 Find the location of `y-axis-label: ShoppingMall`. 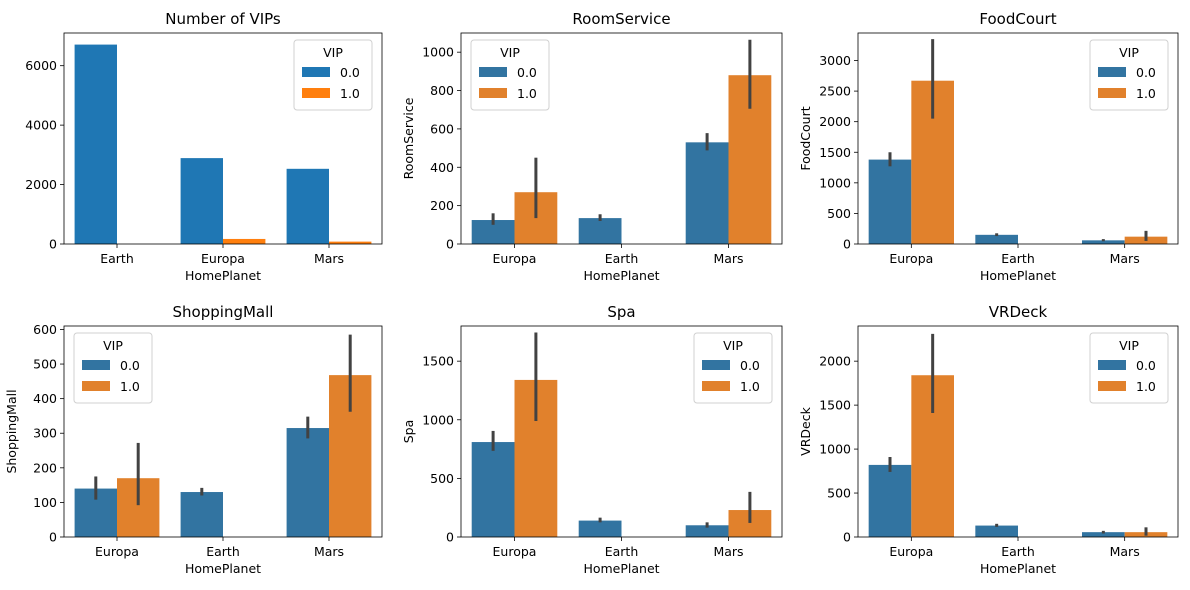

y-axis-label: ShoppingMall is located at coordinates (11, 431).